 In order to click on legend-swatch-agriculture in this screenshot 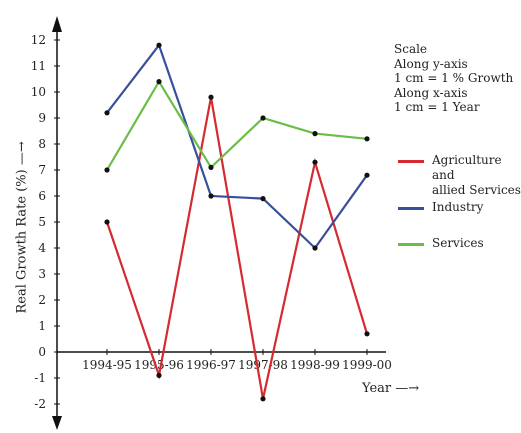, I will do `click(411, 161)`.